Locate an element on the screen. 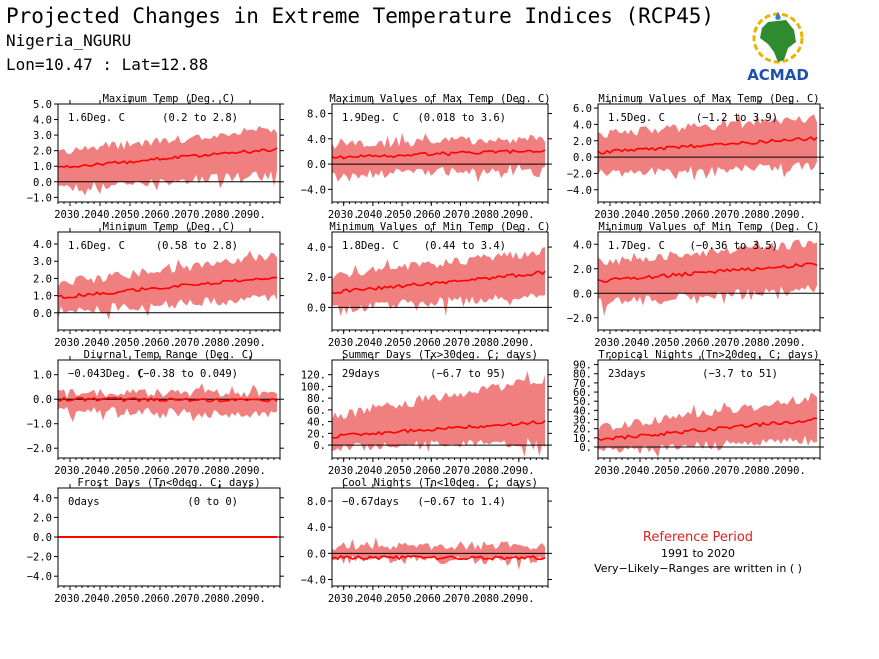 This screenshot has height=659, width=879. y-tick-label: −1.0 is located at coordinates (39, 198).